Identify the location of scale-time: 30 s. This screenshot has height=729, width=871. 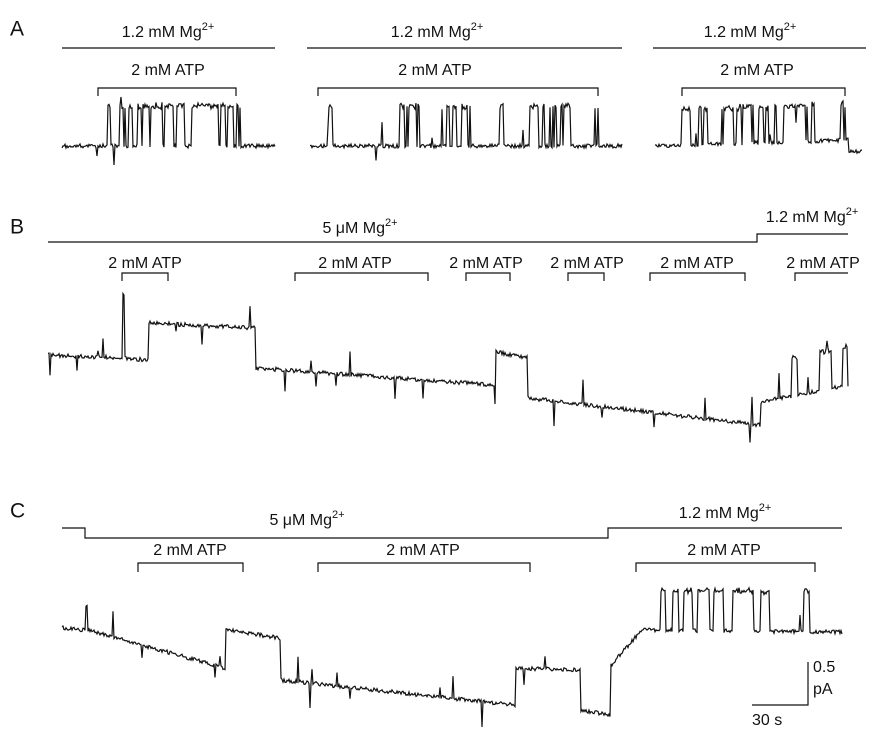
(767, 720).